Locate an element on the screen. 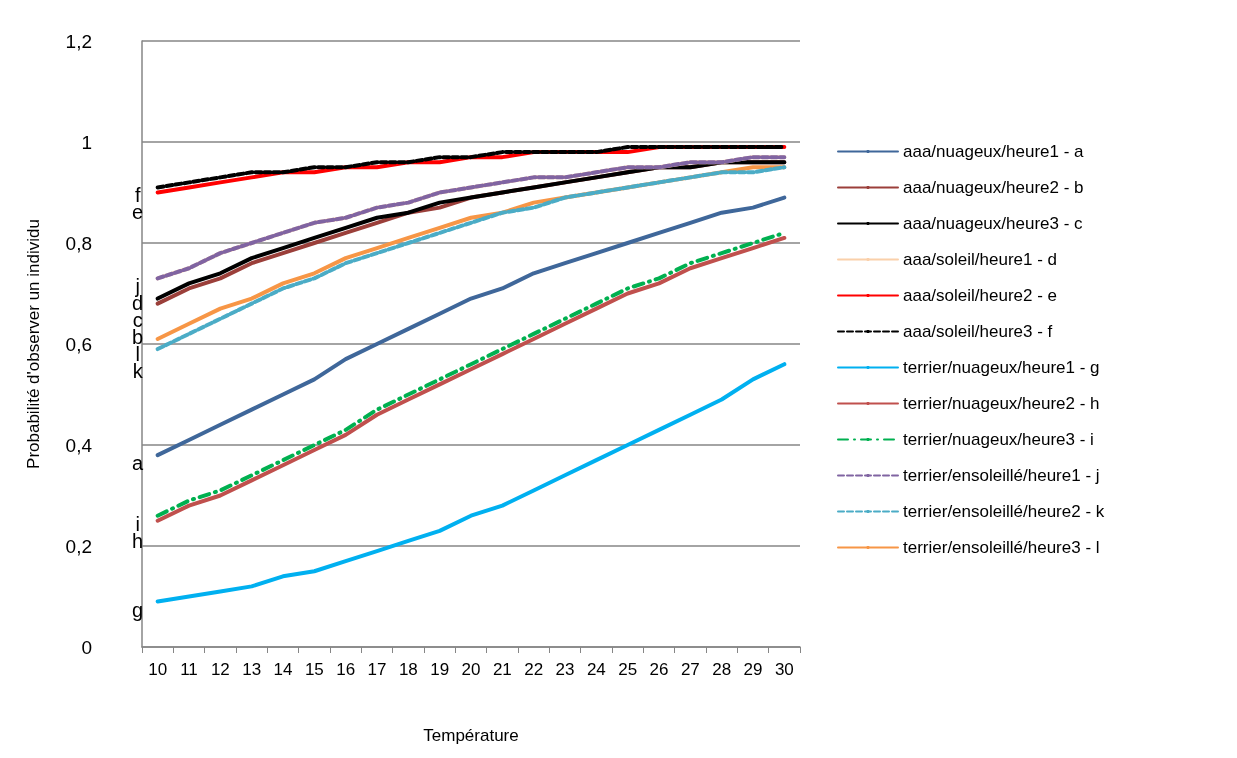 Image resolution: width=1237 pixels, height=758 pixels. x-tick-label: 20 is located at coordinates (471, 669).